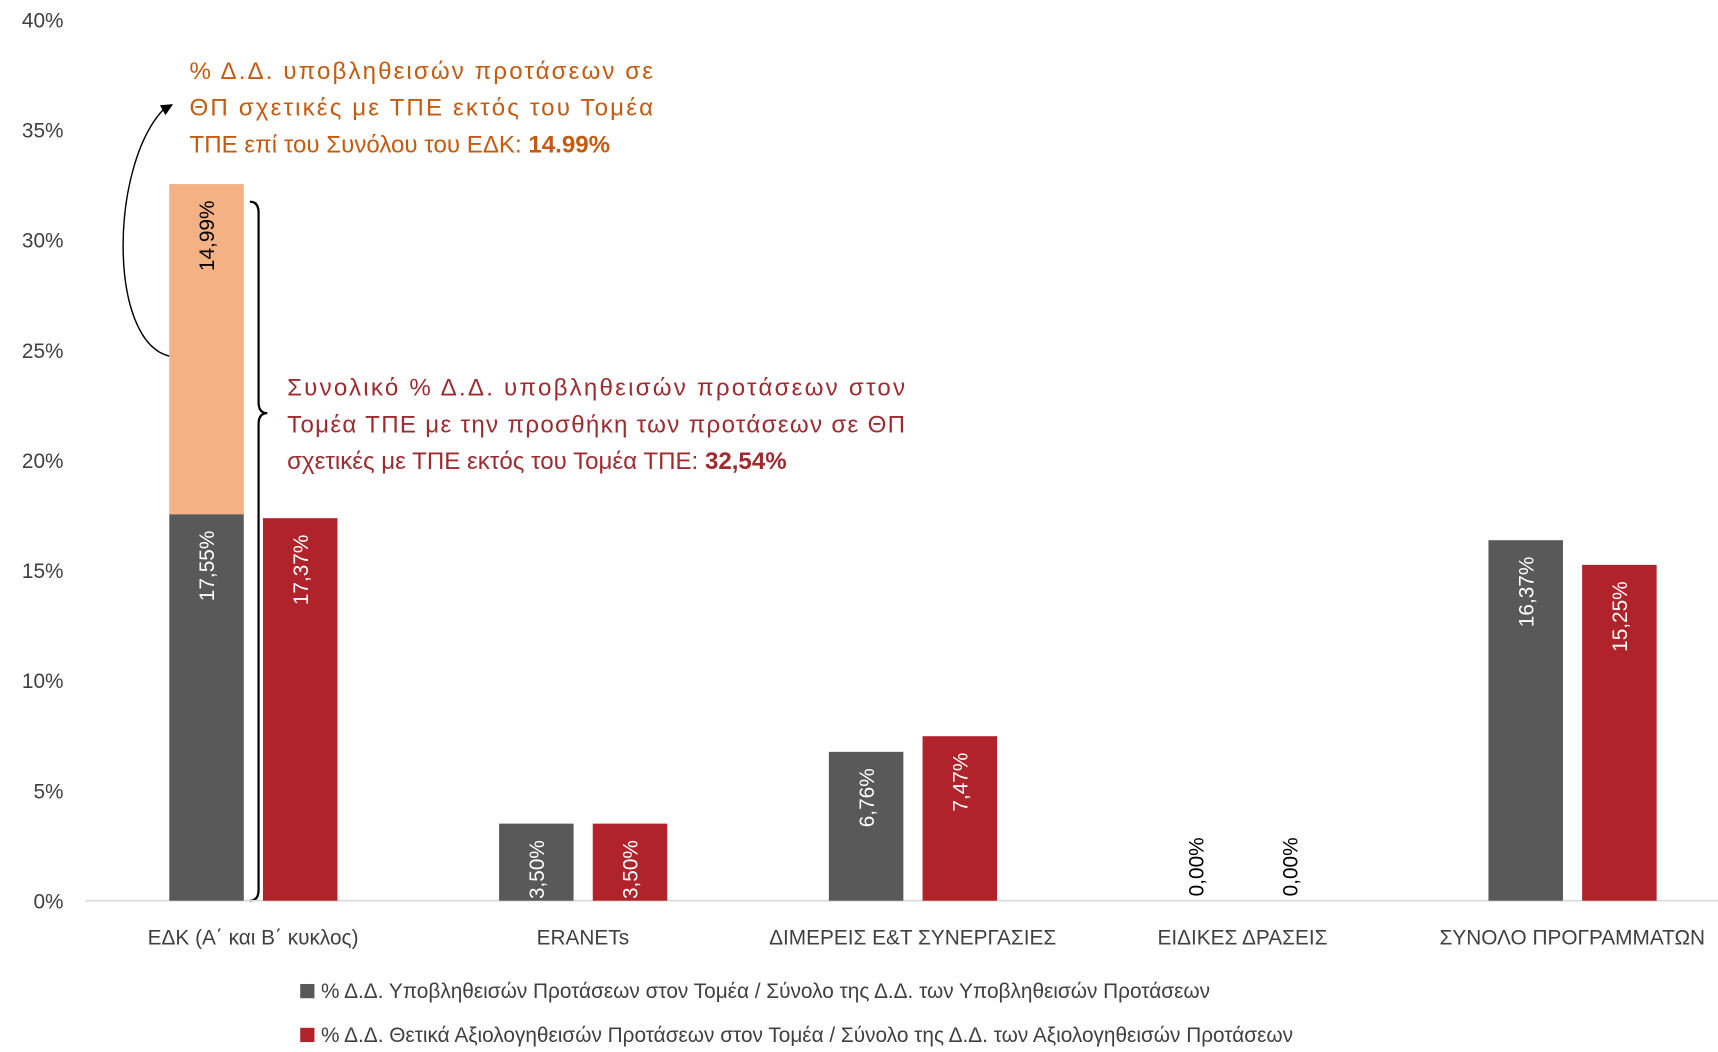 This screenshot has height=1052, width=1718. I want to click on y-tick-label: 5%, so click(48, 791).